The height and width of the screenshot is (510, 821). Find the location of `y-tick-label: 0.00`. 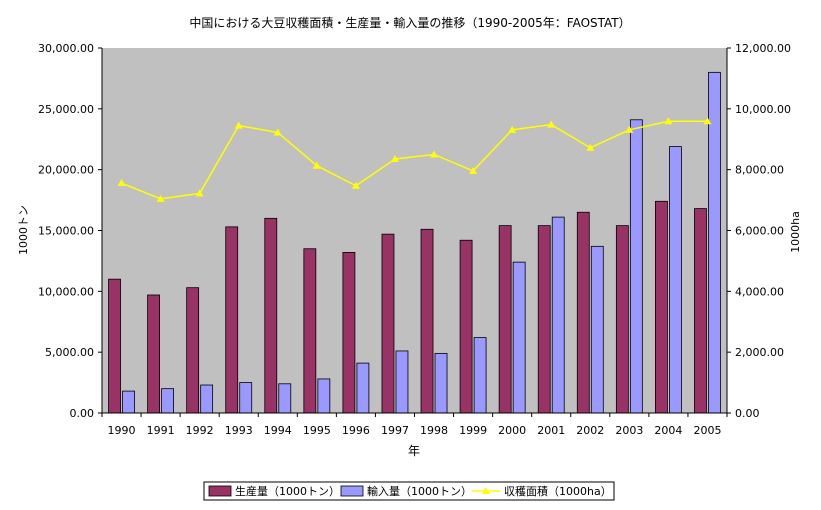

y-tick-label: 0.00 is located at coordinates (82, 413).